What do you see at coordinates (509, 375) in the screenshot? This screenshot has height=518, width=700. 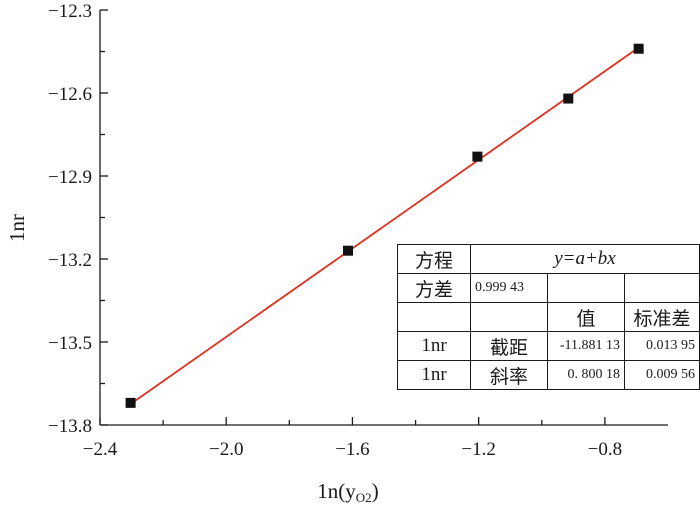 I see `table-cell: 斜率` at bounding box center [509, 375].